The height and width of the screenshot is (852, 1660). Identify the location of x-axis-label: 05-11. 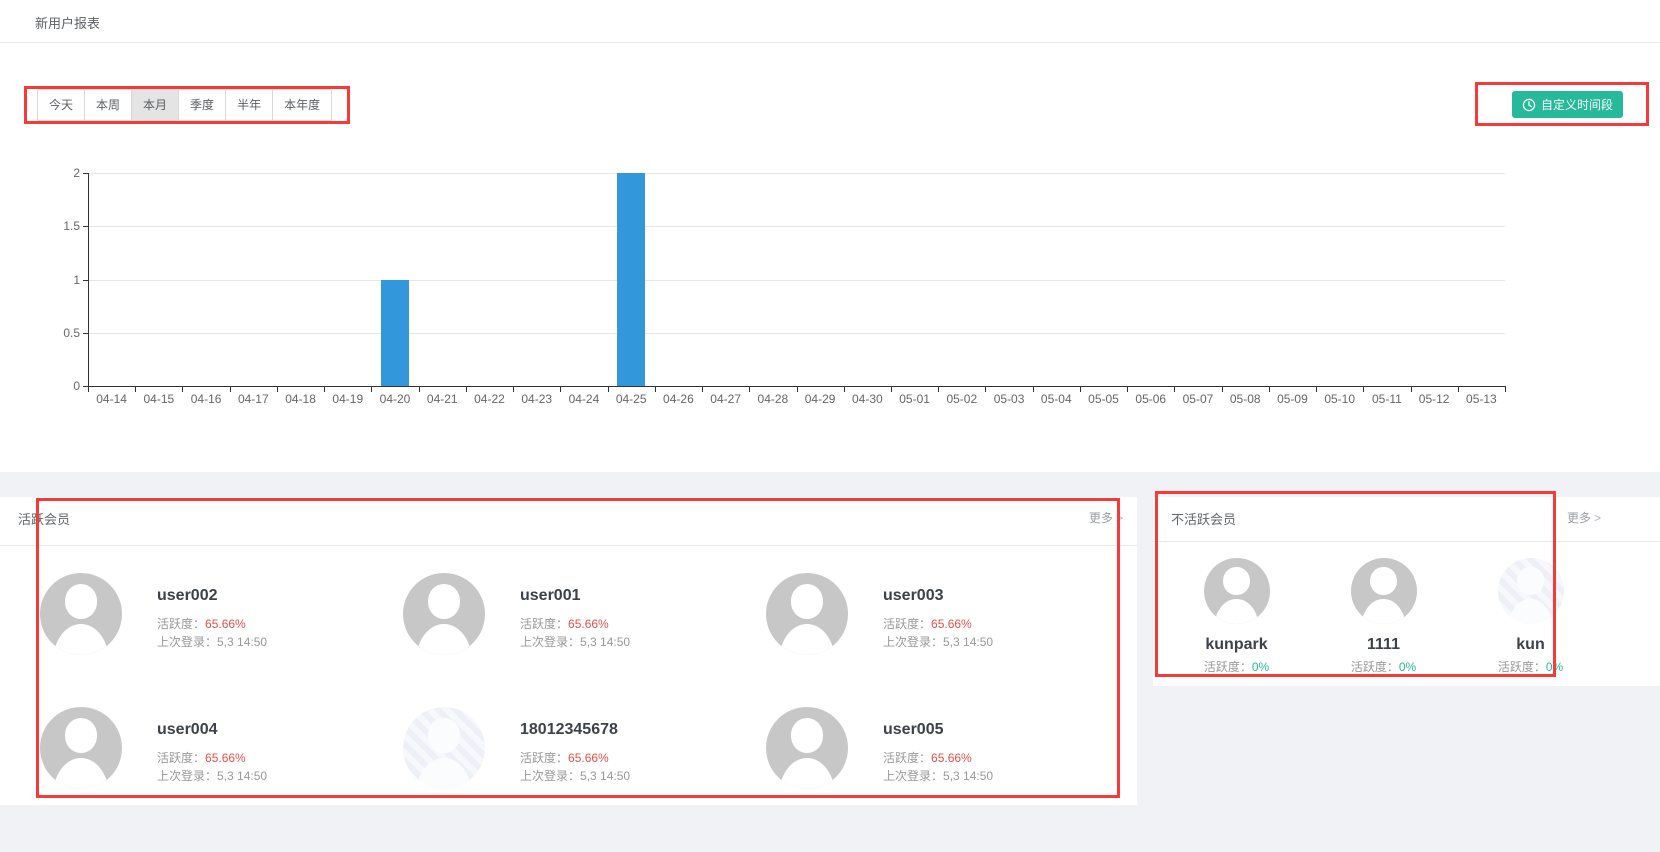
(1387, 399).